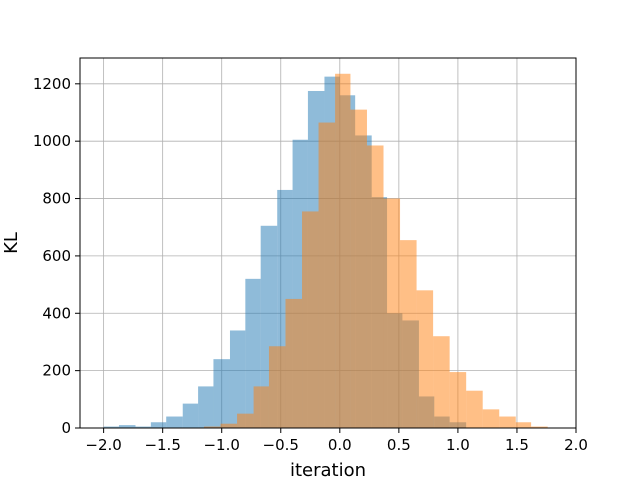 Image resolution: width=640 pixels, height=480 pixels. What do you see at coordinates (221, 445) in the screenshot?
I see `x-tick-label: −1.0` at bounding box center [221, 445].